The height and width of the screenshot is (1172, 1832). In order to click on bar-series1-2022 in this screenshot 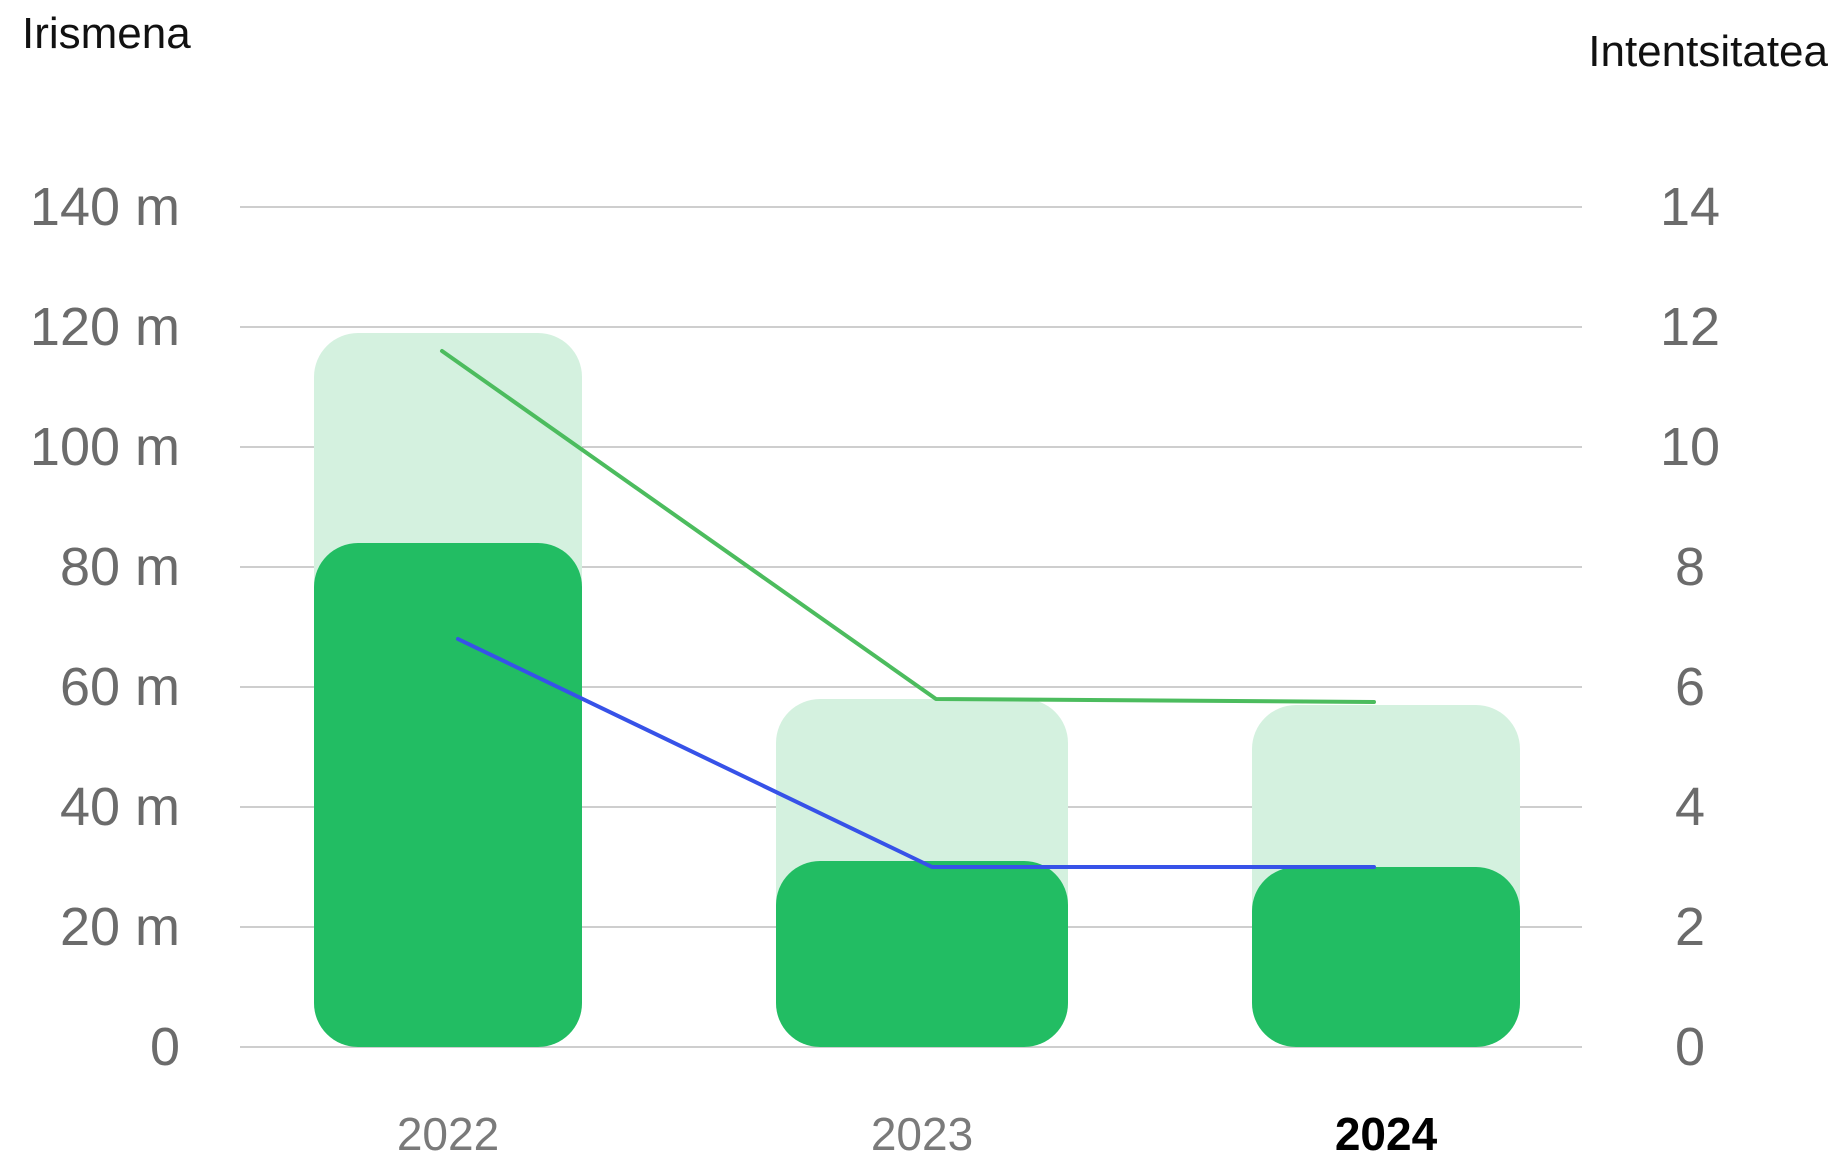, I will do `click(448, 795)`.